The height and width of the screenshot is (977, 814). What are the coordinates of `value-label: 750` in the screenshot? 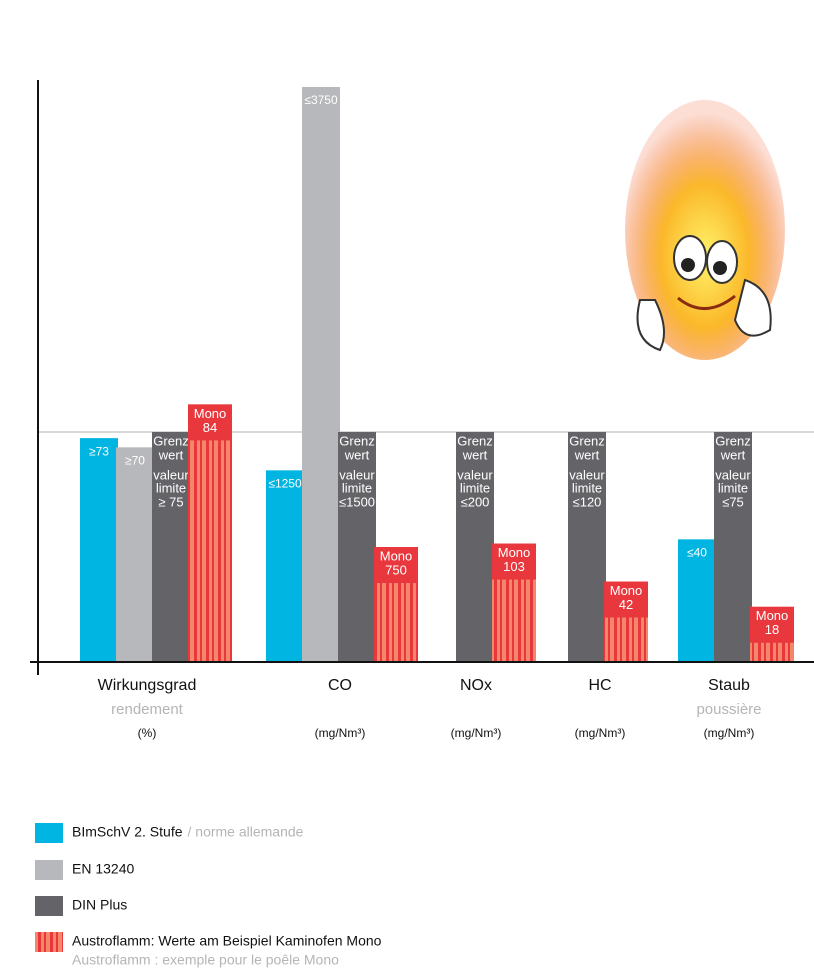 It's located at (396, 569).